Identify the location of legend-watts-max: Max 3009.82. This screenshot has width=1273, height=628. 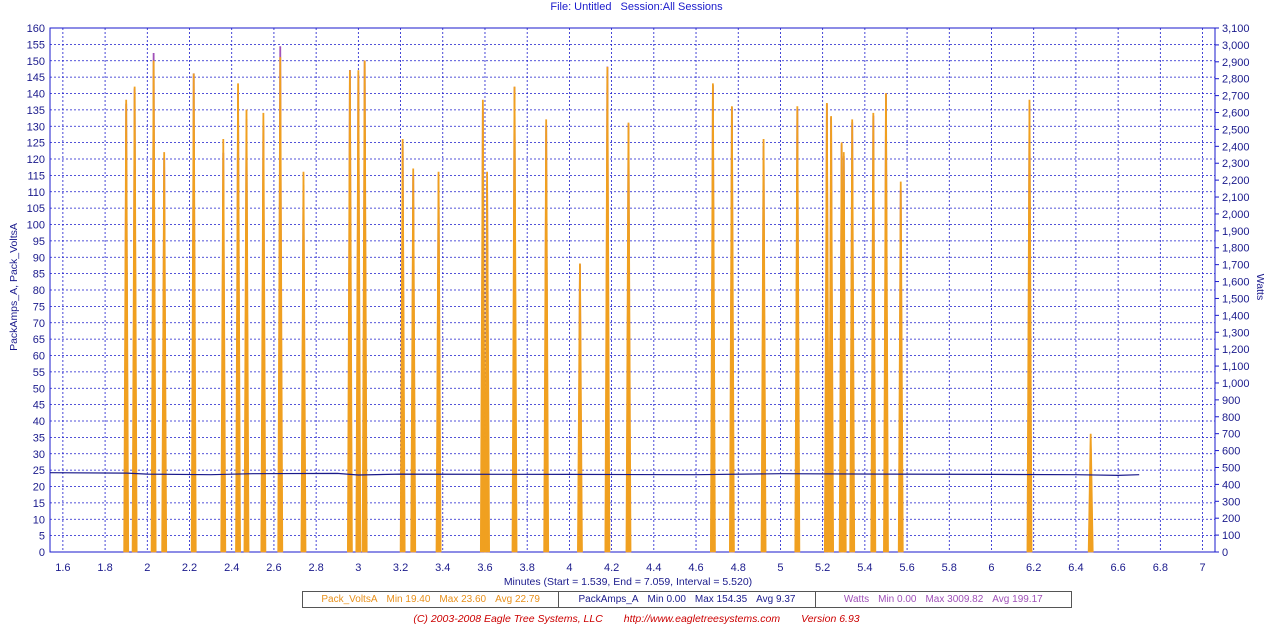
(954, 599).